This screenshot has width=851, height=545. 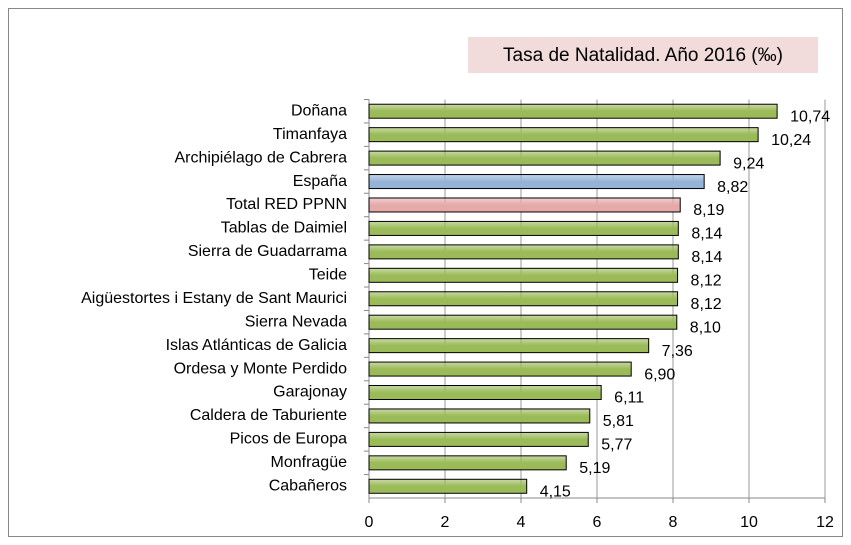 I want to click on y-tick-label: Caldera de Taburiente, so click(x=268, y=415).